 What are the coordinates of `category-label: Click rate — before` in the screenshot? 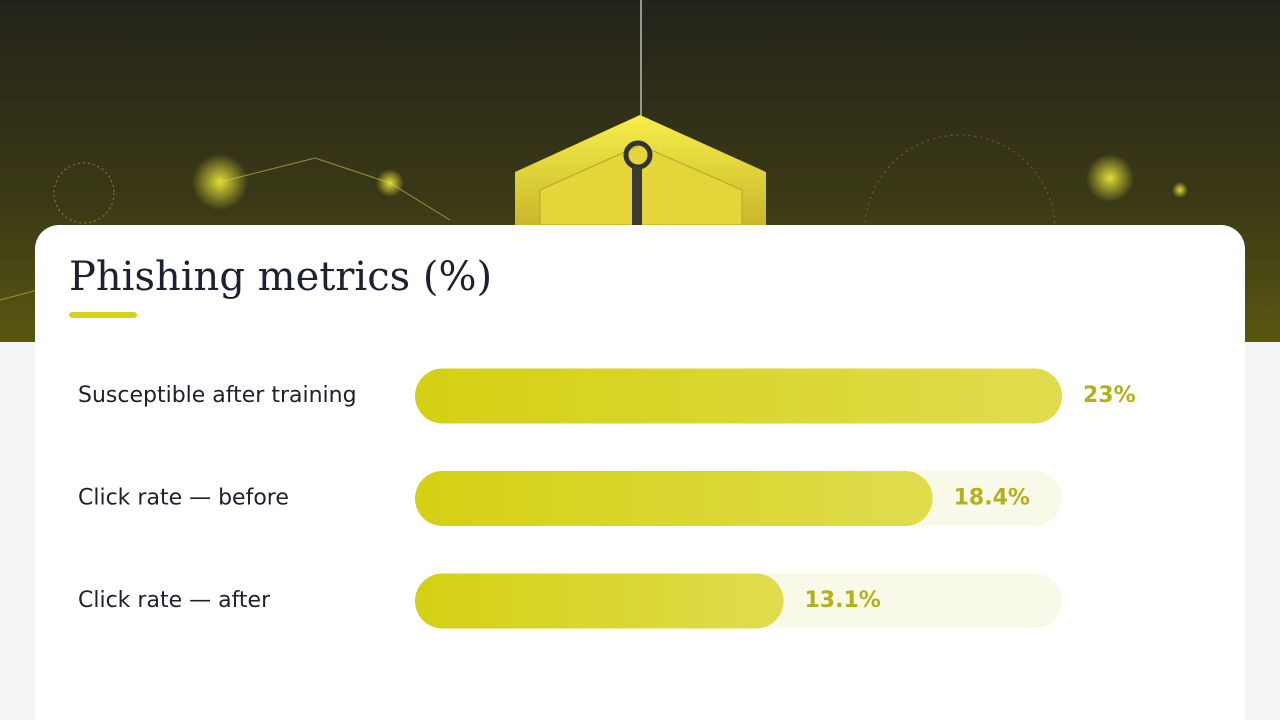 It's located at (183, 498).